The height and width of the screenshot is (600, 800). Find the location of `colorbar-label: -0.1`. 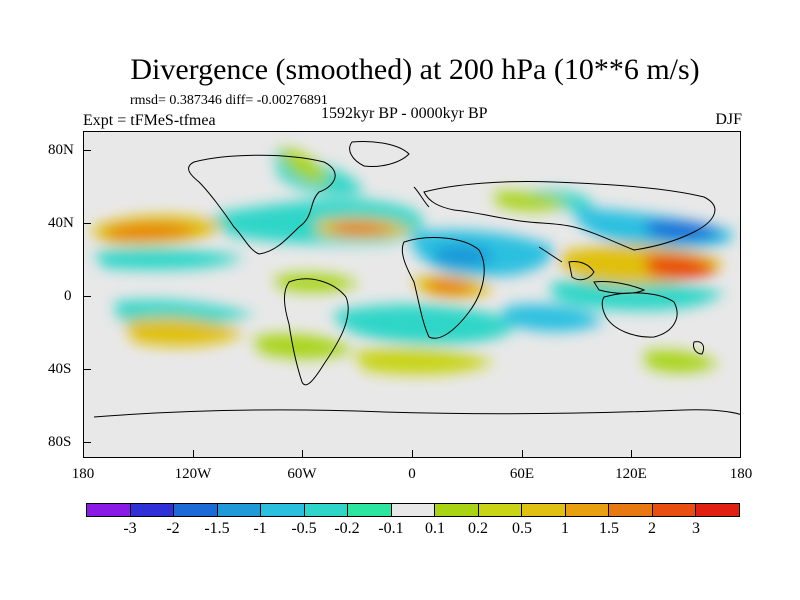

colorbar-label: -0.1 is located at coordinates (391, 528).